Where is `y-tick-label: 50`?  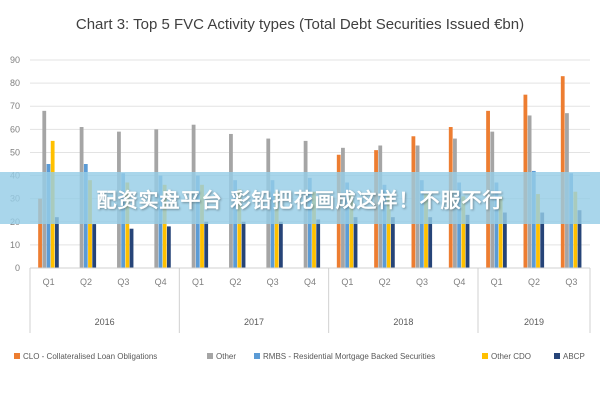
y-tick-label: 50 is located at coordinates (15, 152).